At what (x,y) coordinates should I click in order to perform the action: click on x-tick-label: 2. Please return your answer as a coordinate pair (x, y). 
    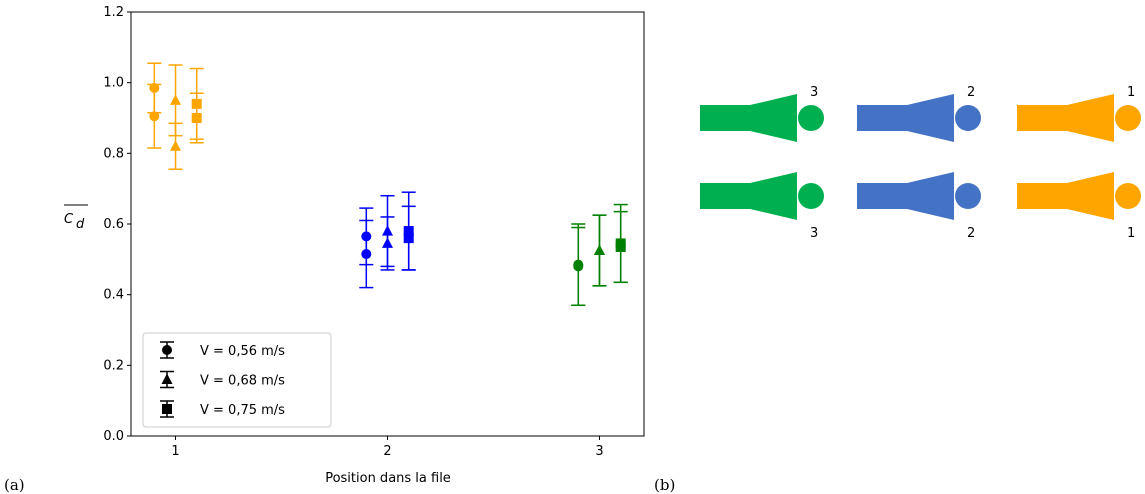
    Looking at the image, I should click on (387, 451).